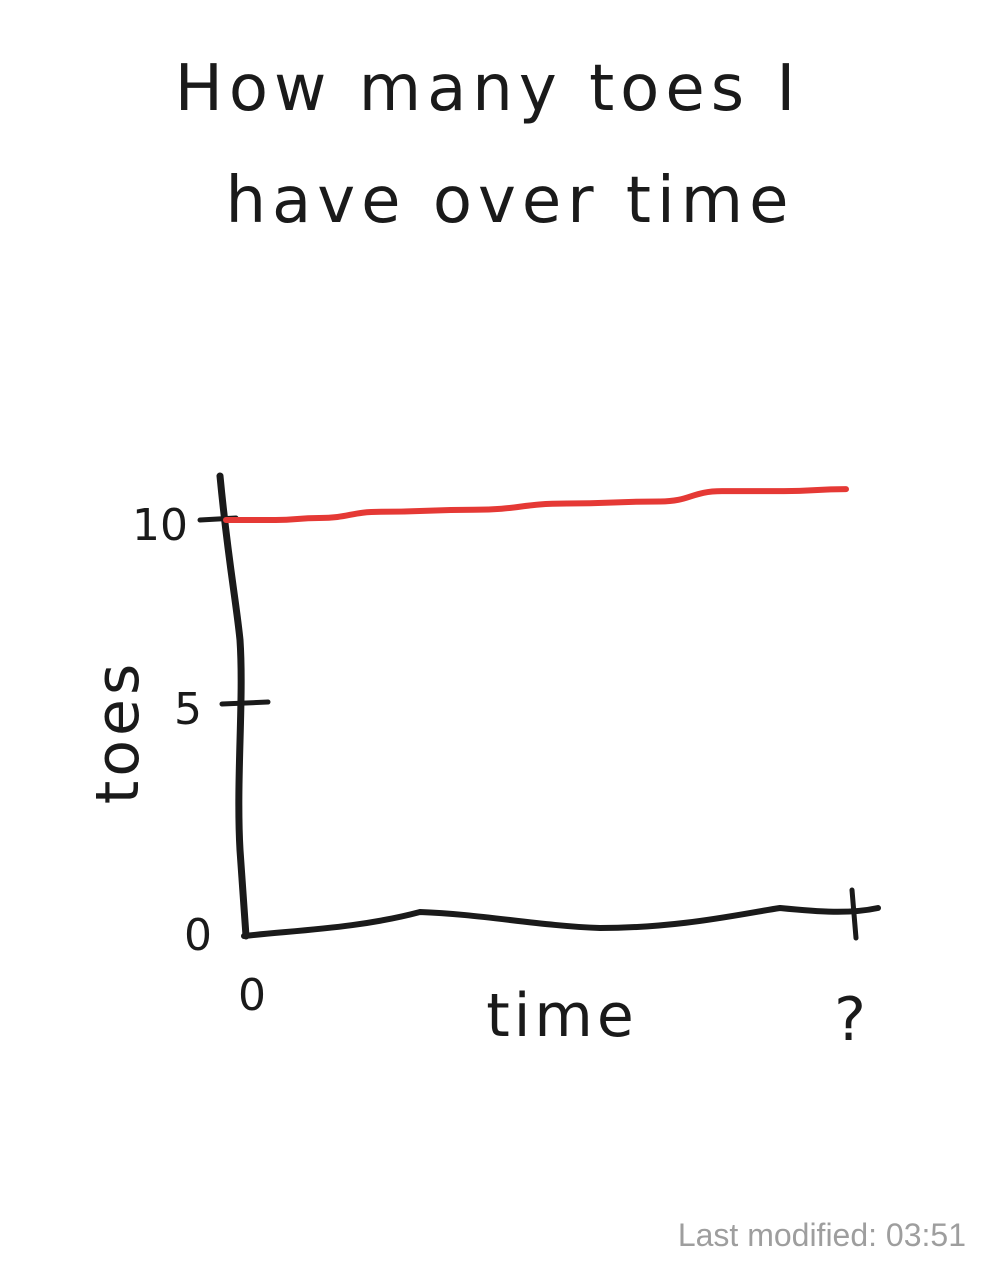 The image size is (1000, 1288). I want to click on x-tick-mark-end, so click(854, 914).